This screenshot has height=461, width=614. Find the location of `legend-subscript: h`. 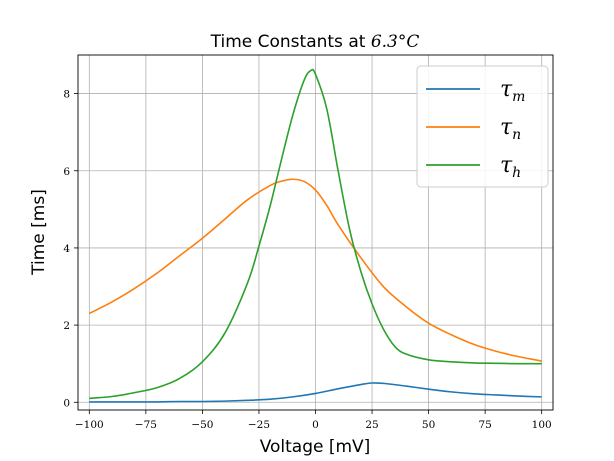

legend-subscript: h is located at coordinates (516, 173).